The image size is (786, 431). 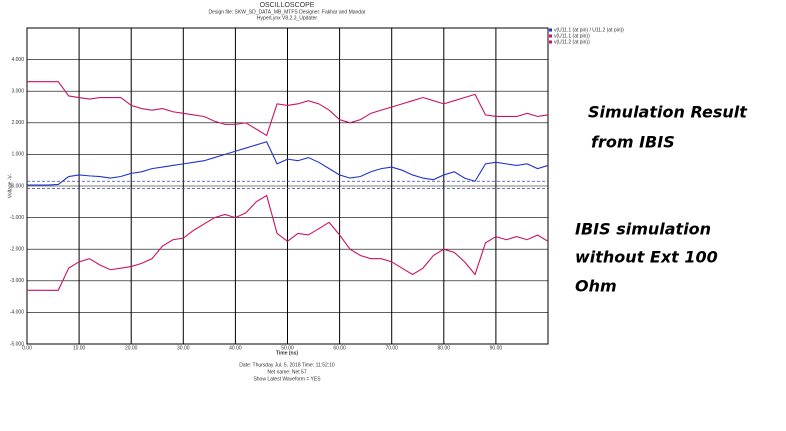 I want to click on footer: Show Latest Waveform = YES, so click(x=287, y=379).